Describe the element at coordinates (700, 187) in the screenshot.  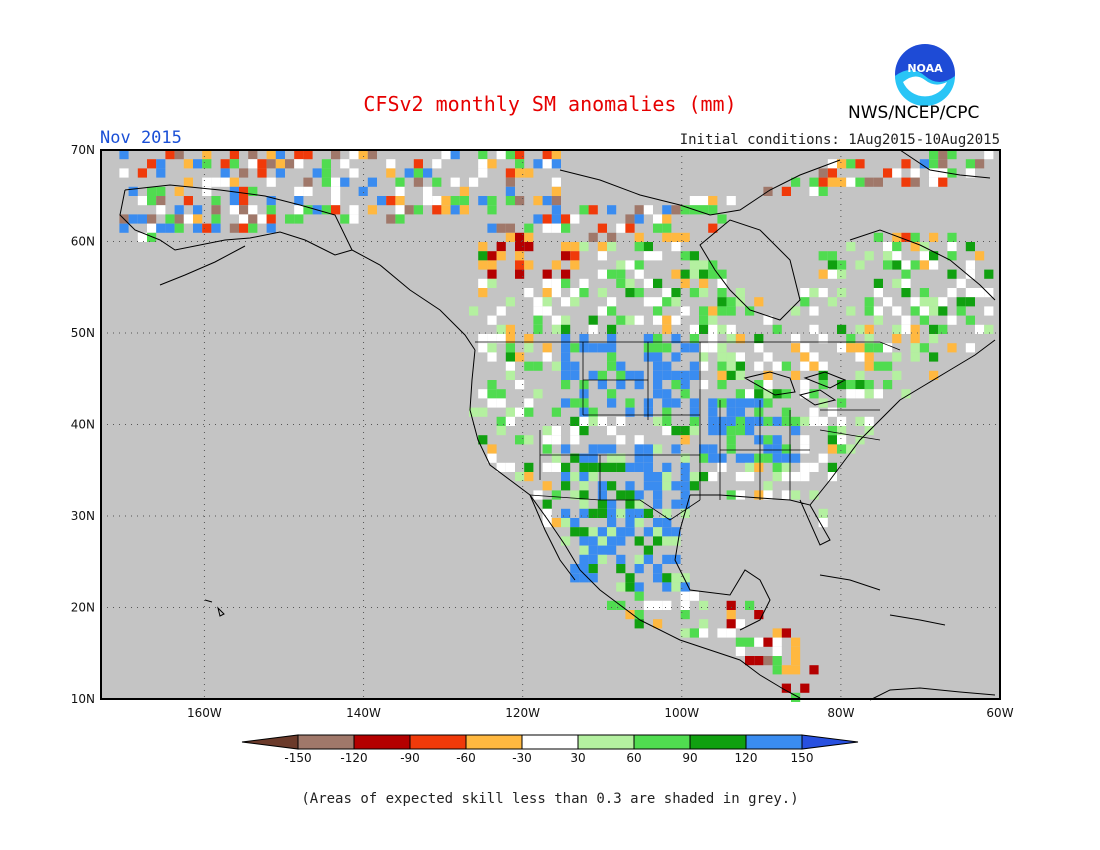
I see `coast-arctic` at that location.